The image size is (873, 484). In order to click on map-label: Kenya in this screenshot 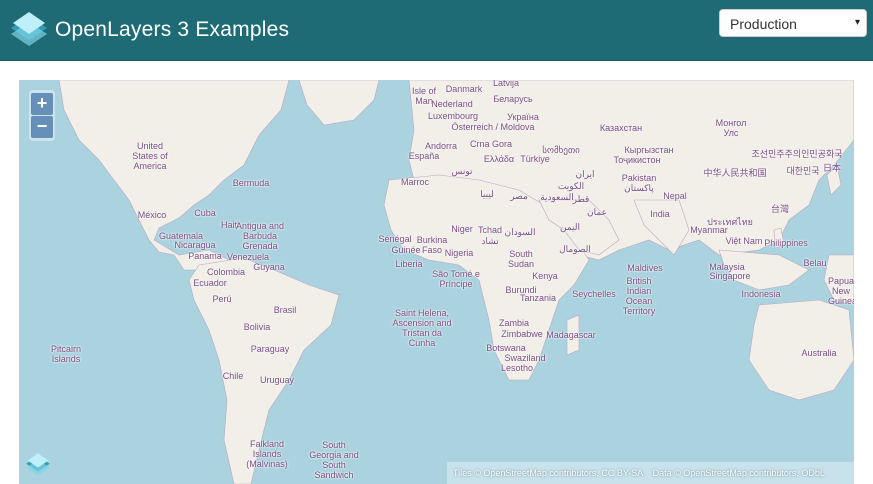, I will do `click(545, 276)`.